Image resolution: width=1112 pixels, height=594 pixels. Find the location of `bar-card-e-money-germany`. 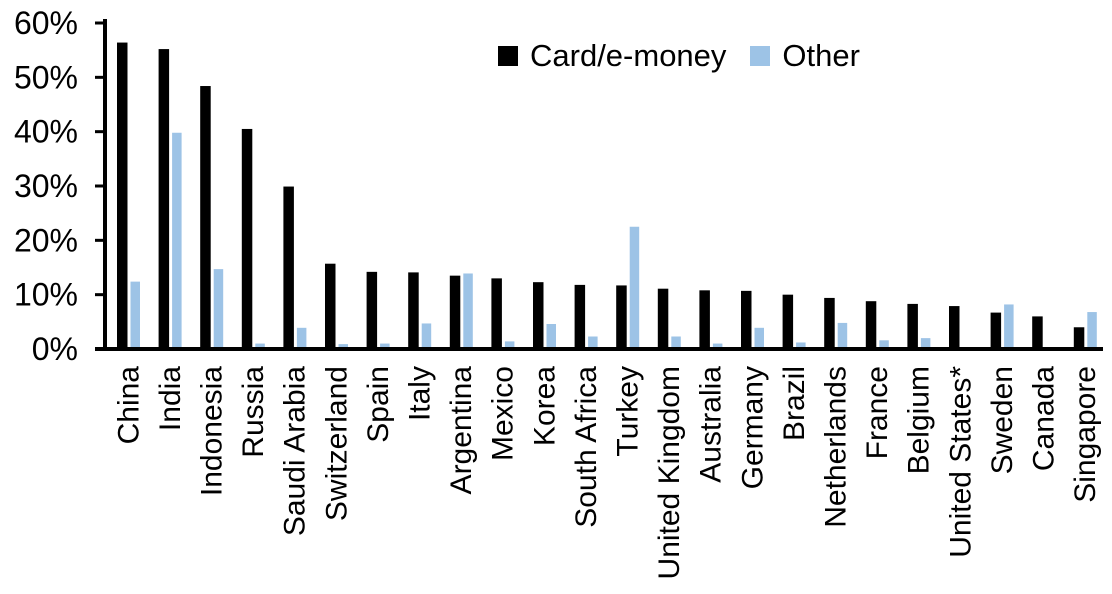

bar-card-e-money-germany is located at coordinates (746, 319).